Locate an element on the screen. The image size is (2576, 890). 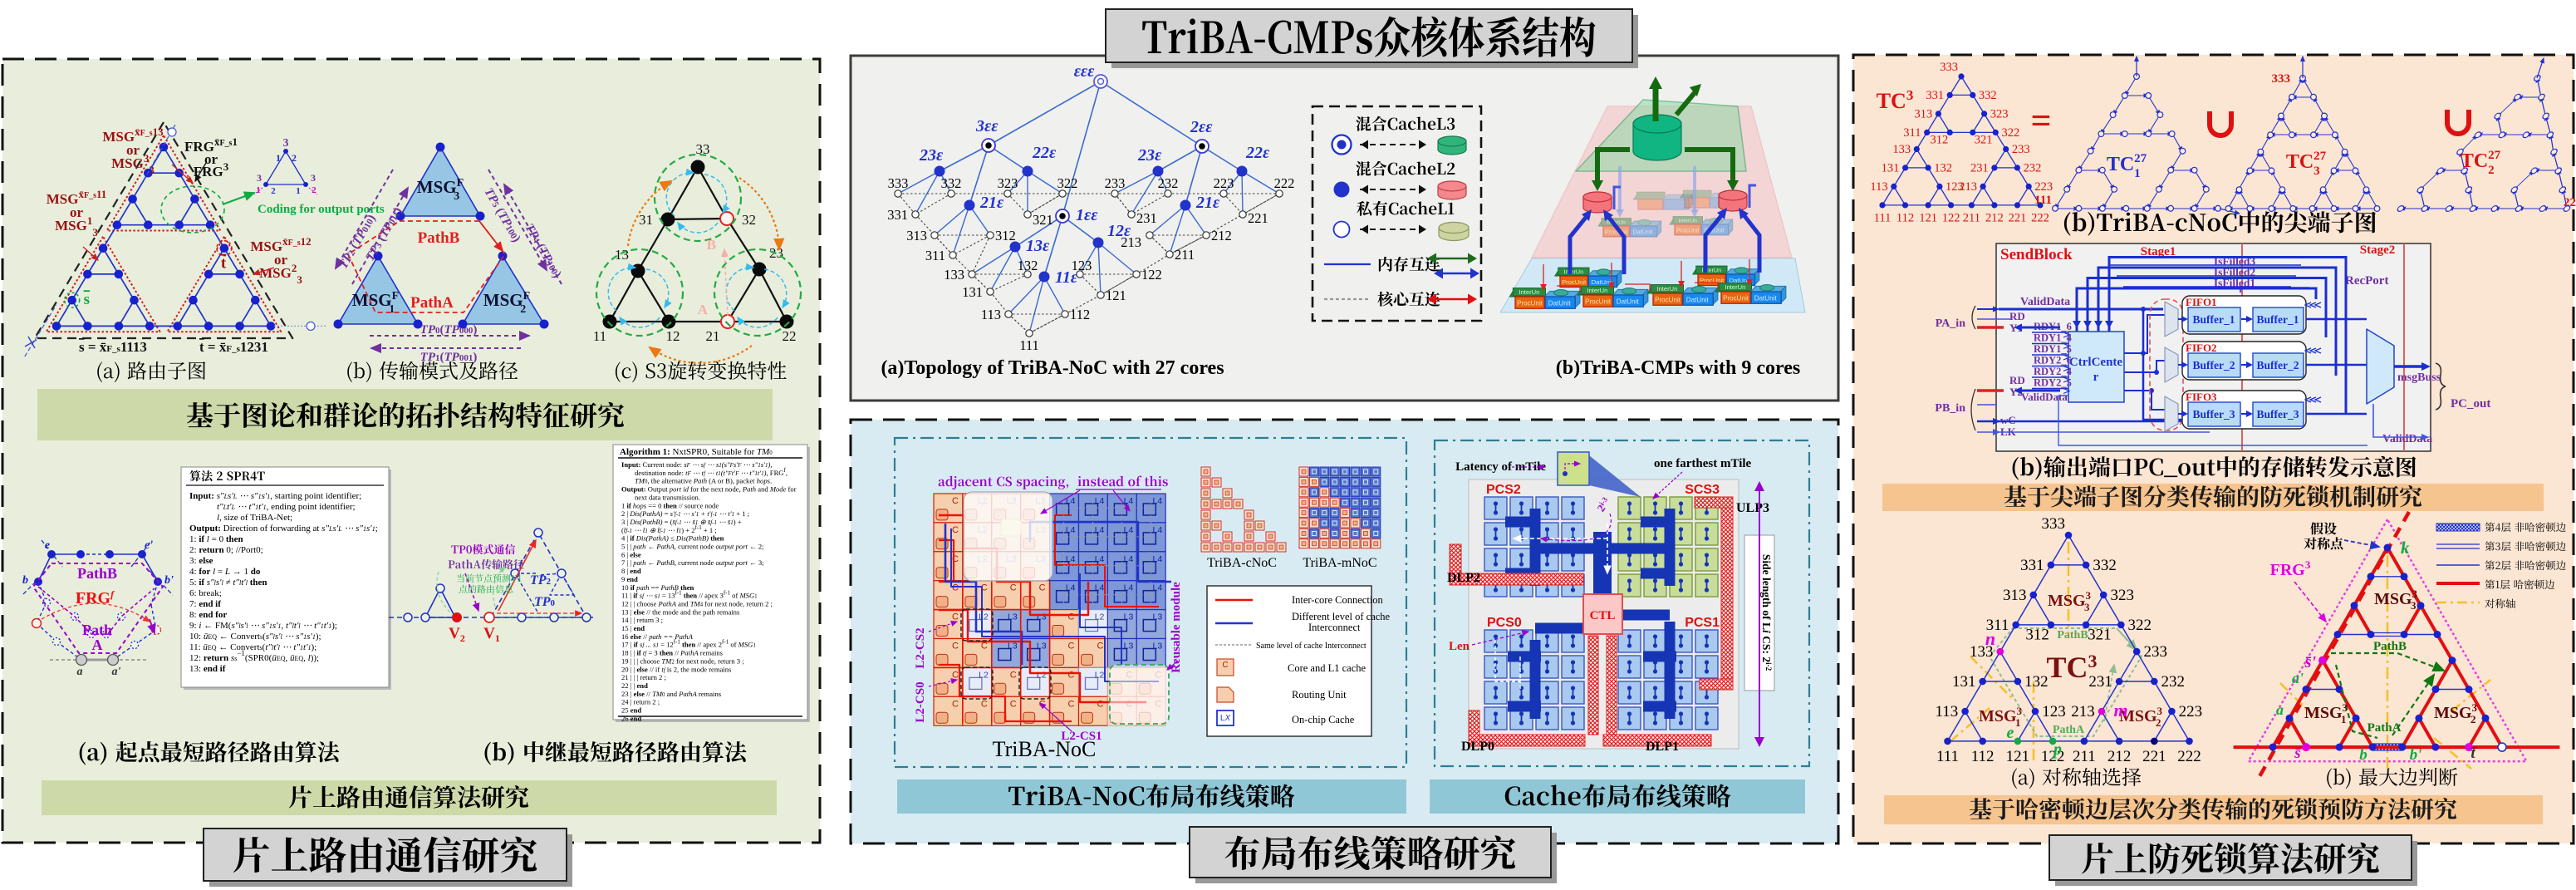
svg-text: MSG33 is located at coordinates (2070, 601).